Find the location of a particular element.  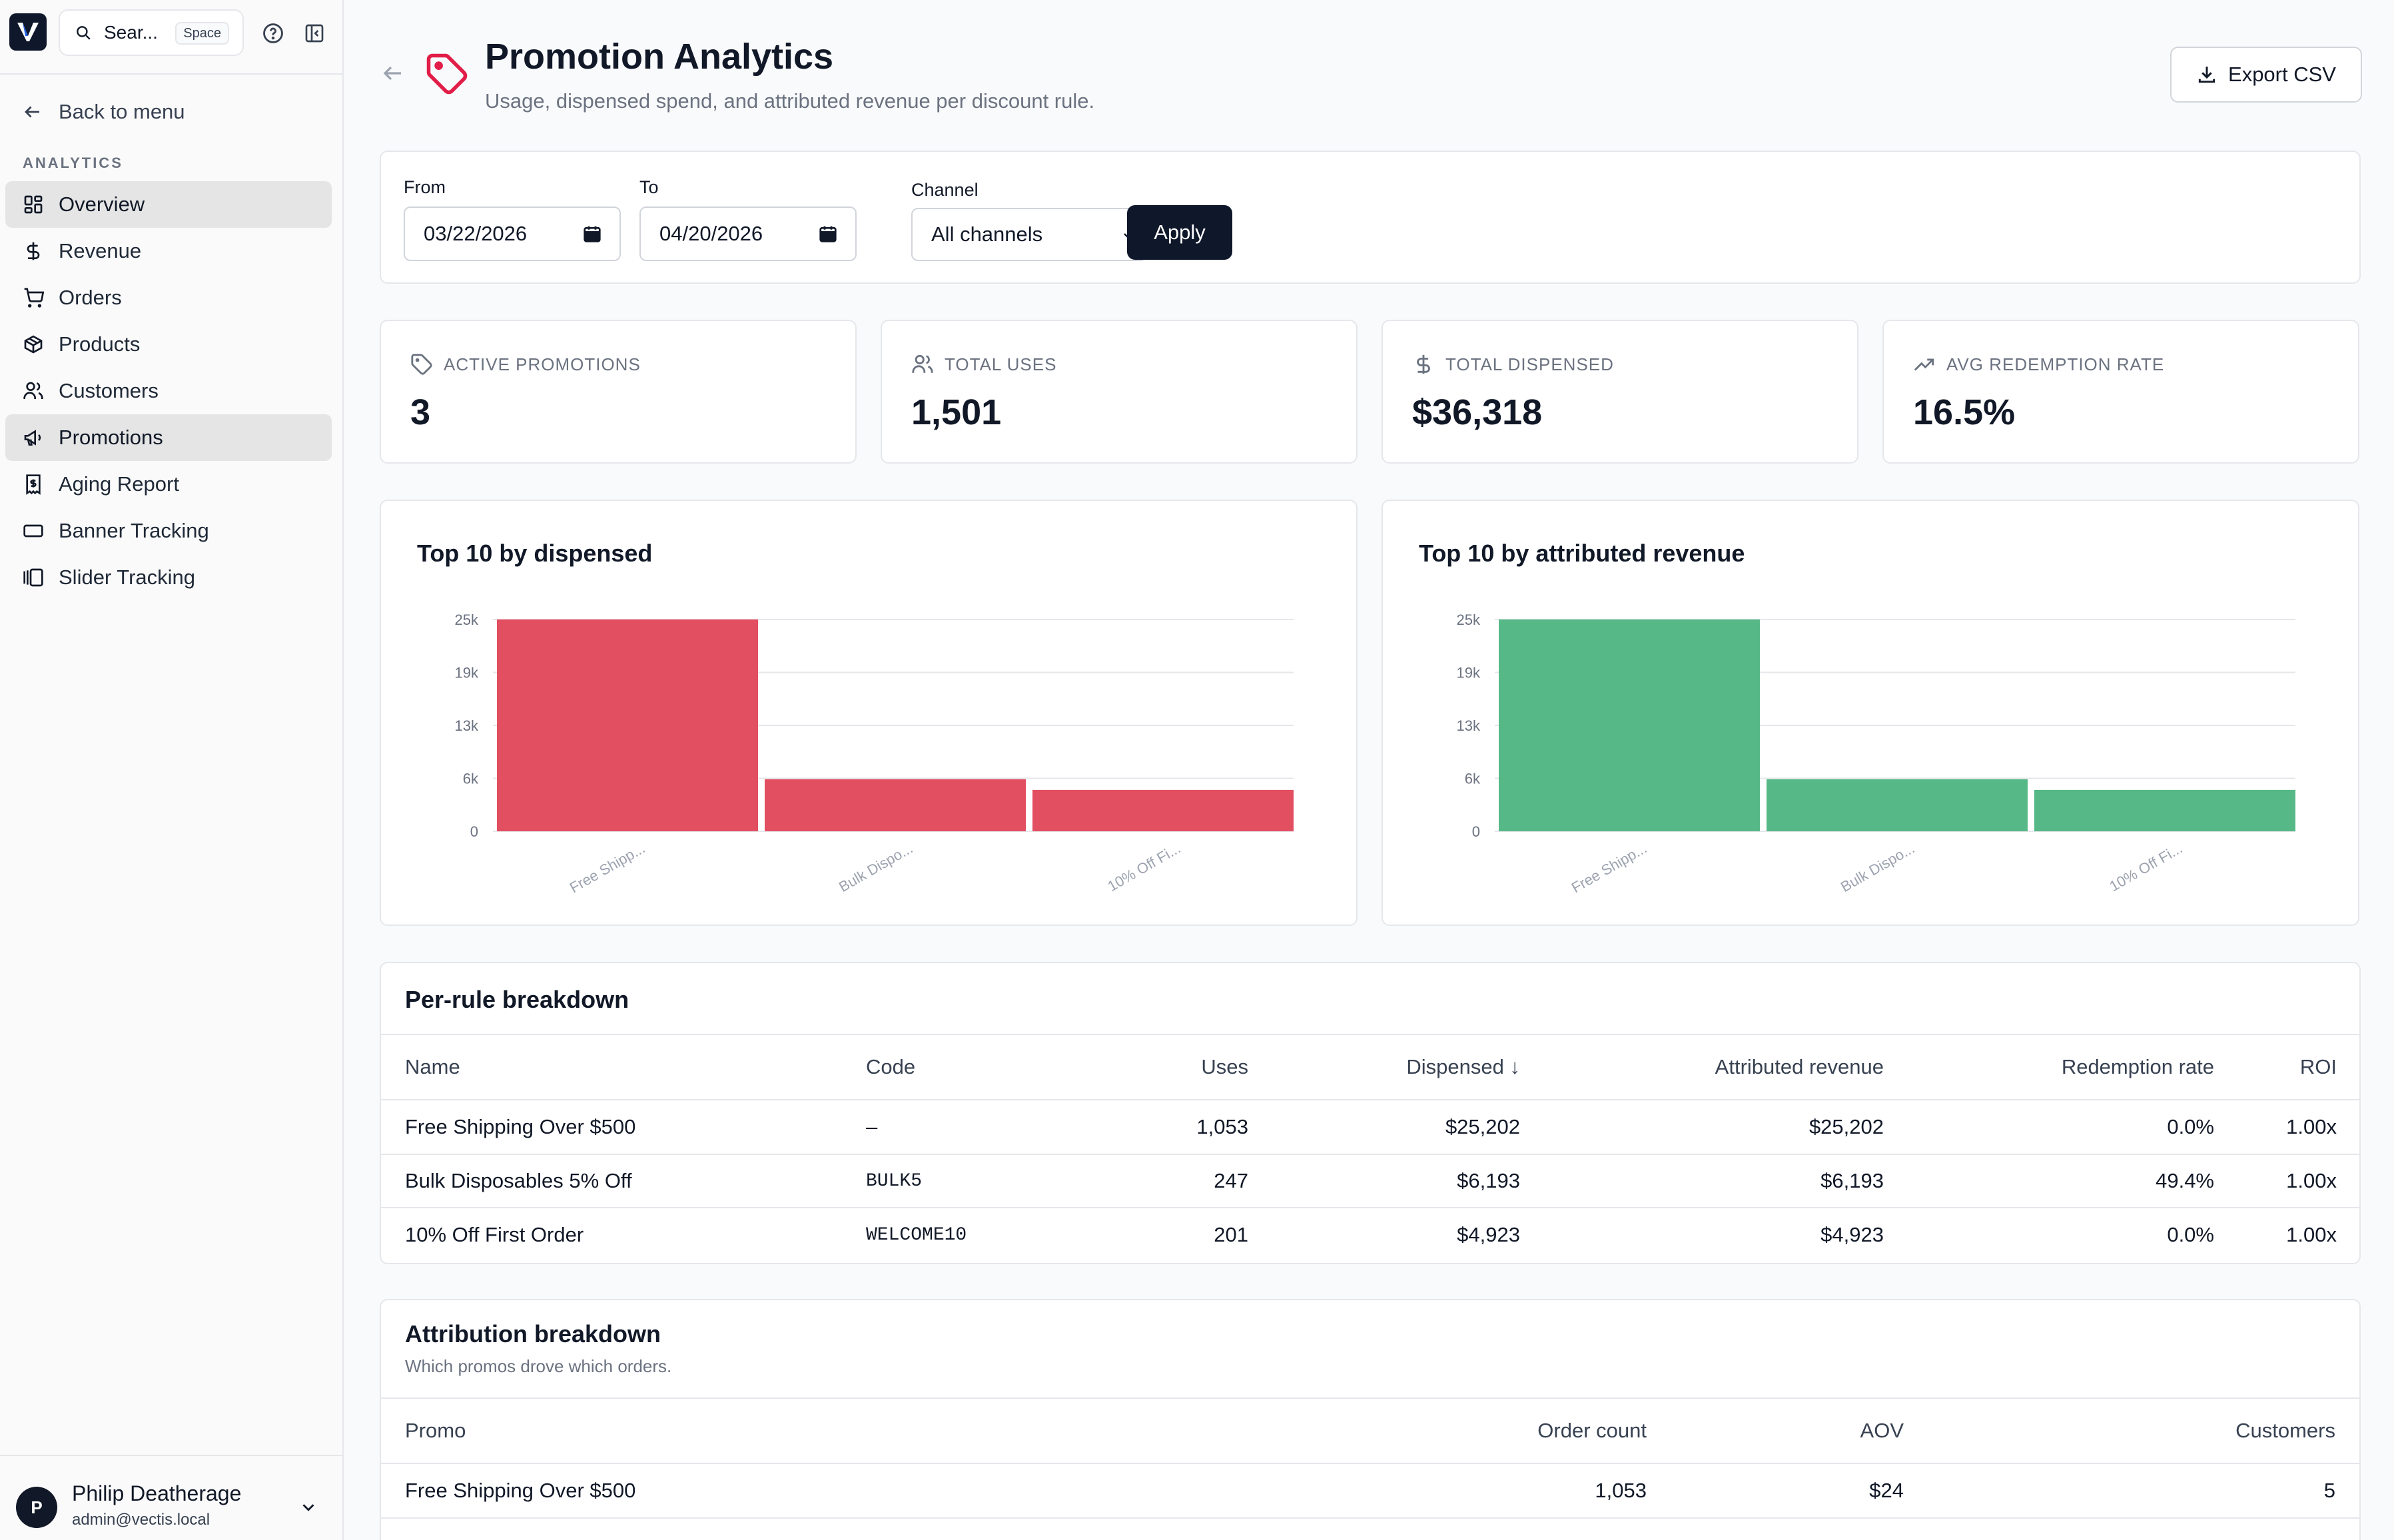

y-tick-label: 0 is located at coordinates (1476, 831).